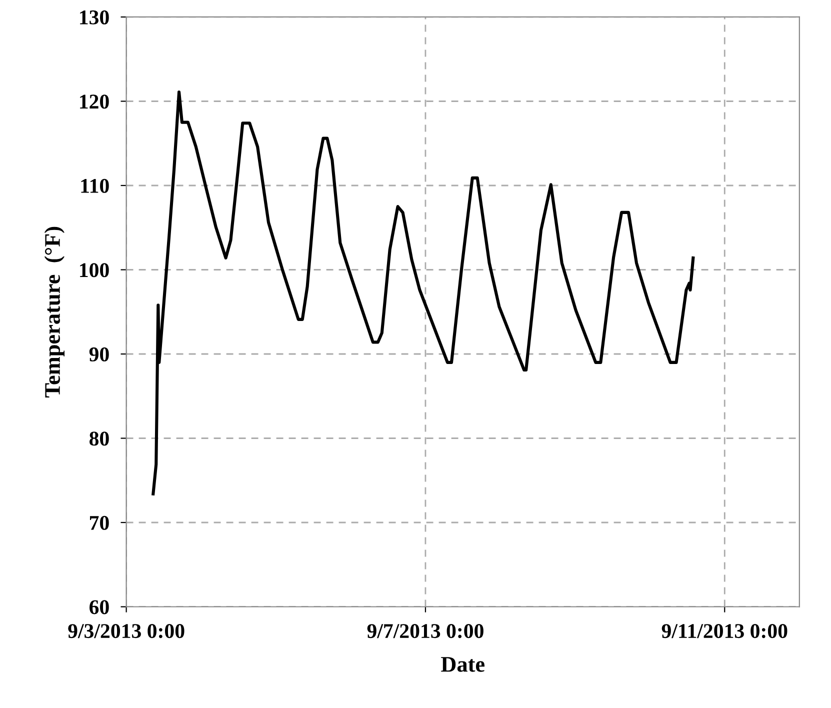  I want to click on y-tick-label: 120, so click(94, 101).